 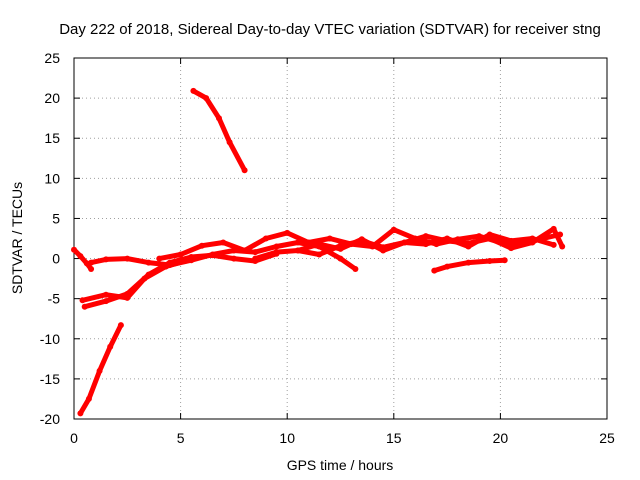 What do you see at coordinates (340, 465) in the screenshot?
I see `x-axis-label: GPS time / hours` at bounding box center [340, 465].